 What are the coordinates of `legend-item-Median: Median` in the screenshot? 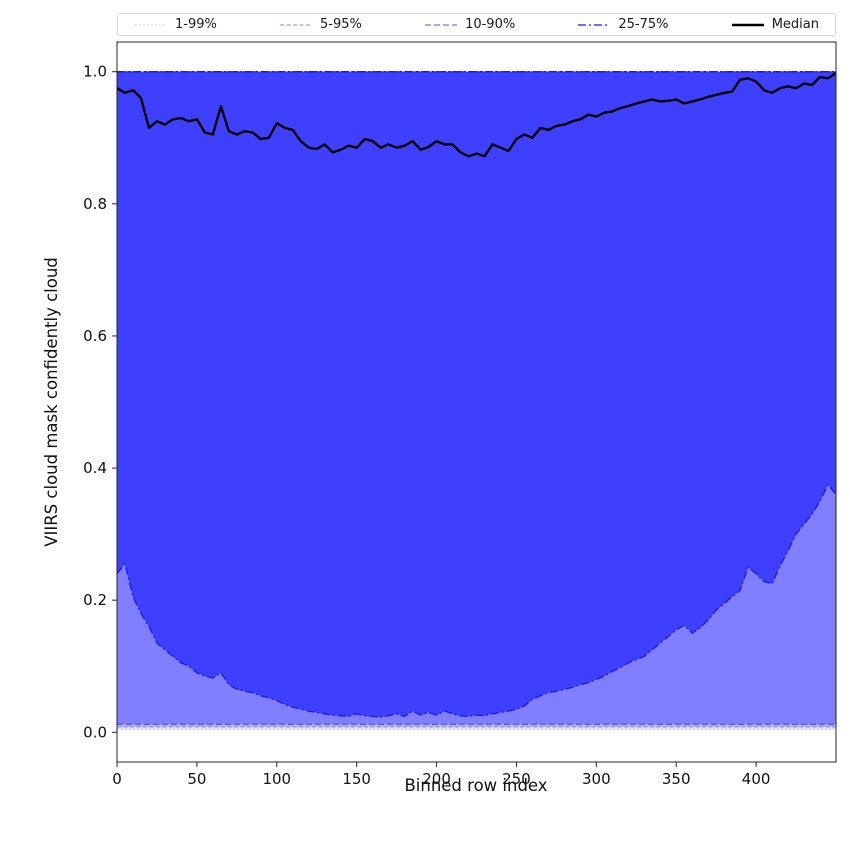 It's located at (775, 24).